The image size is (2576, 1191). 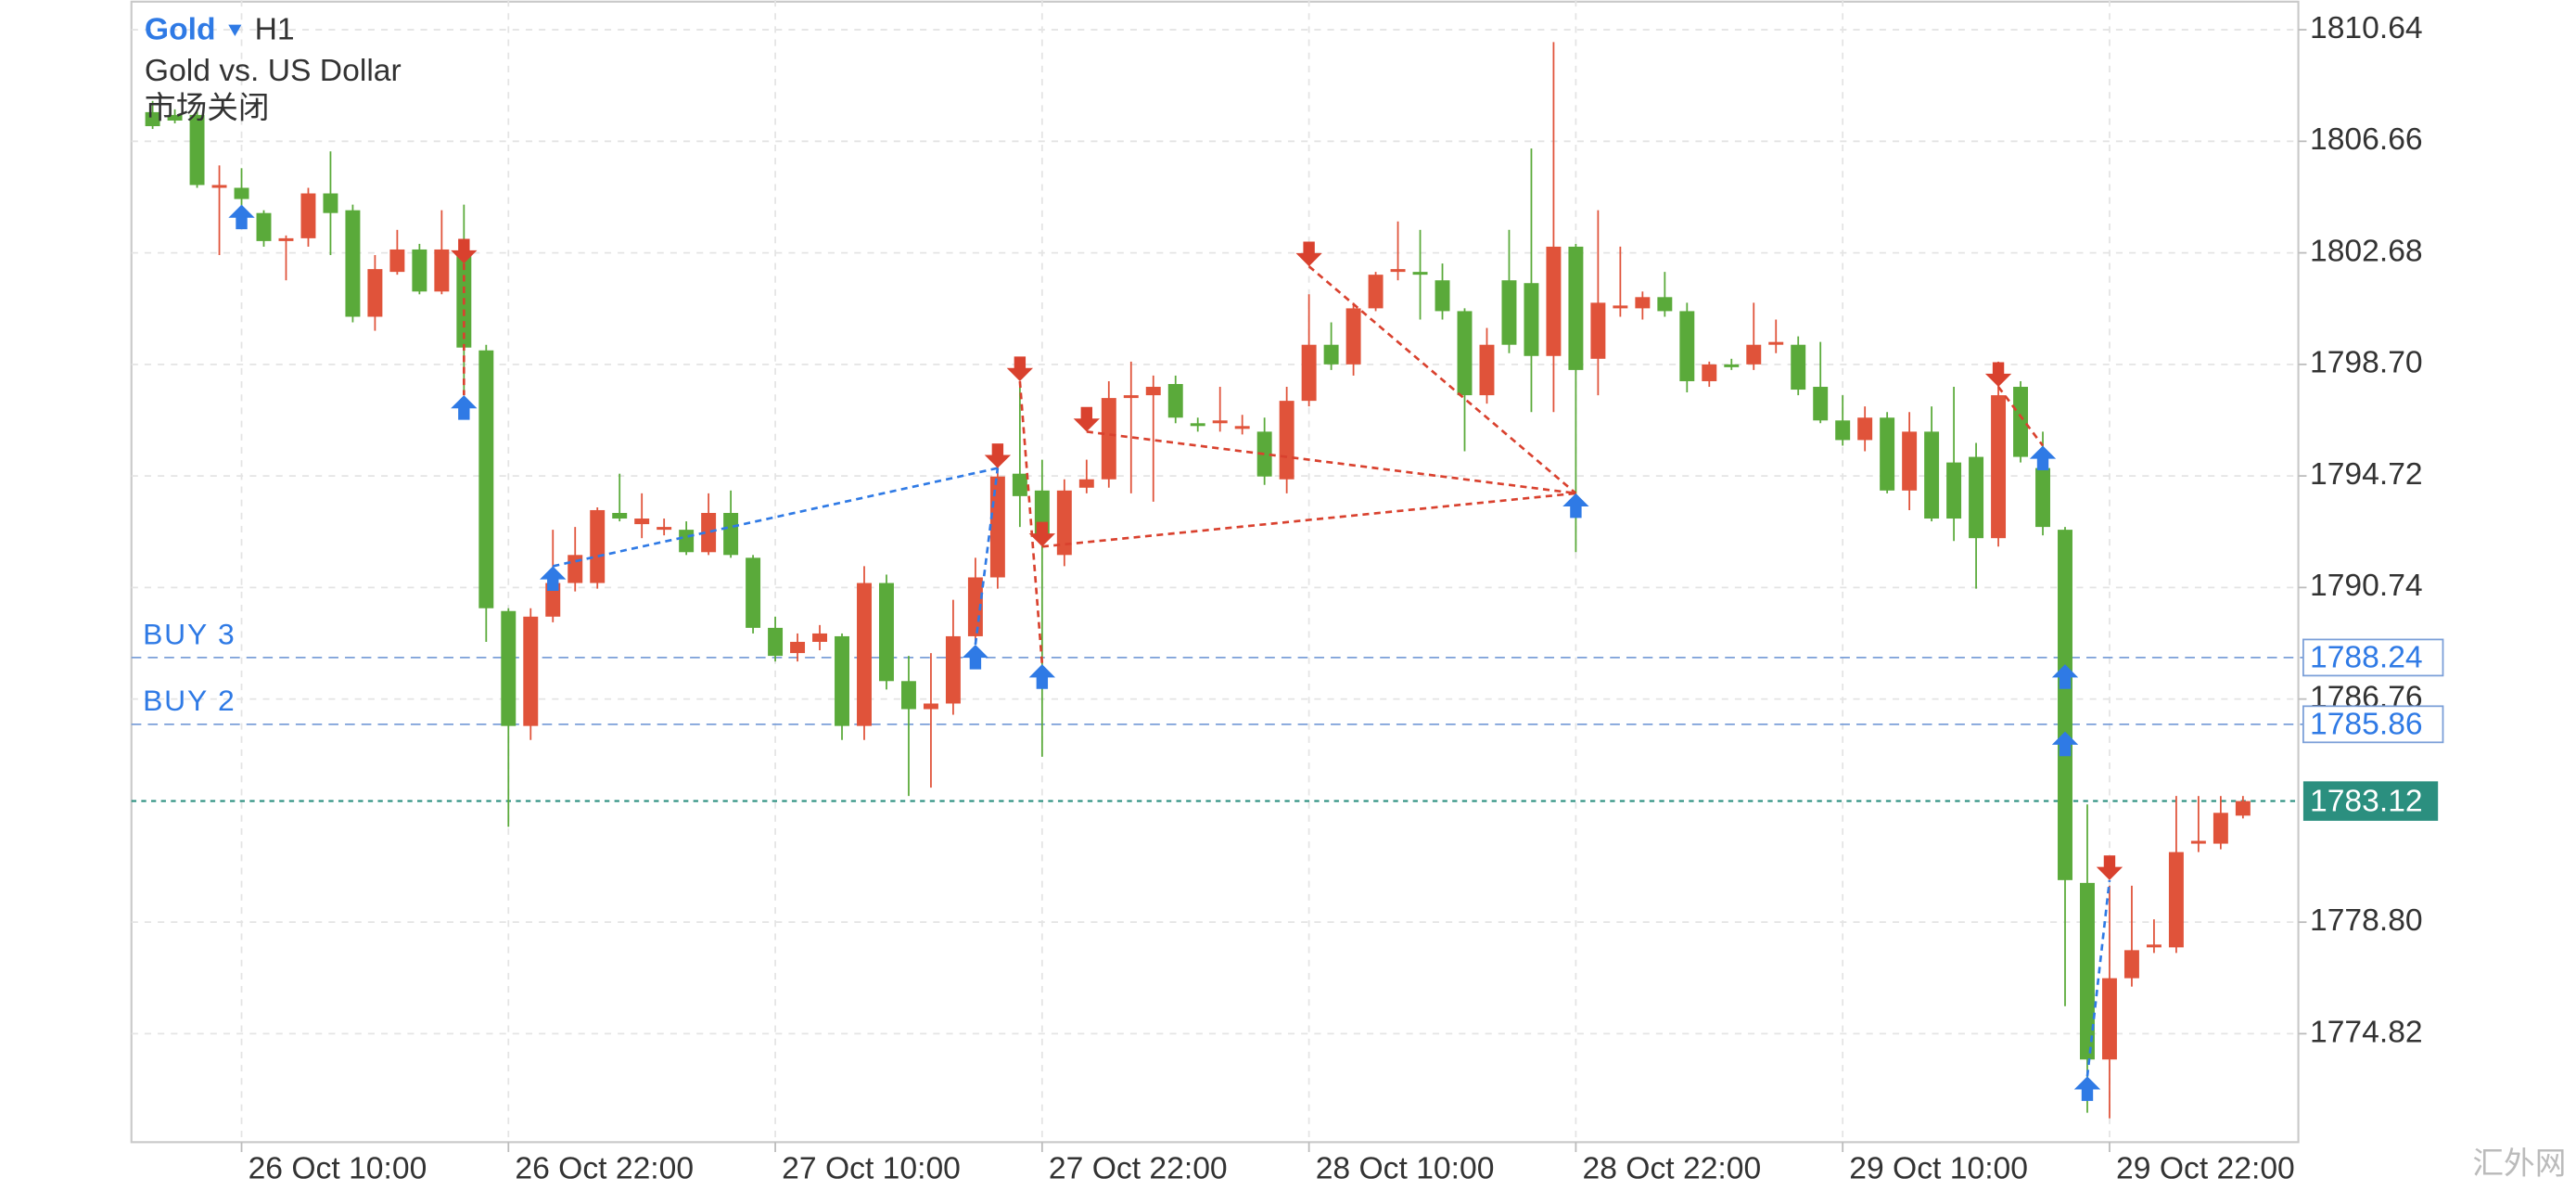 What do you see at coordinates (2366, 1032) in the screenshot?
I see `y-tick-label: 1774.82` at bounding box center [2366, 1032].